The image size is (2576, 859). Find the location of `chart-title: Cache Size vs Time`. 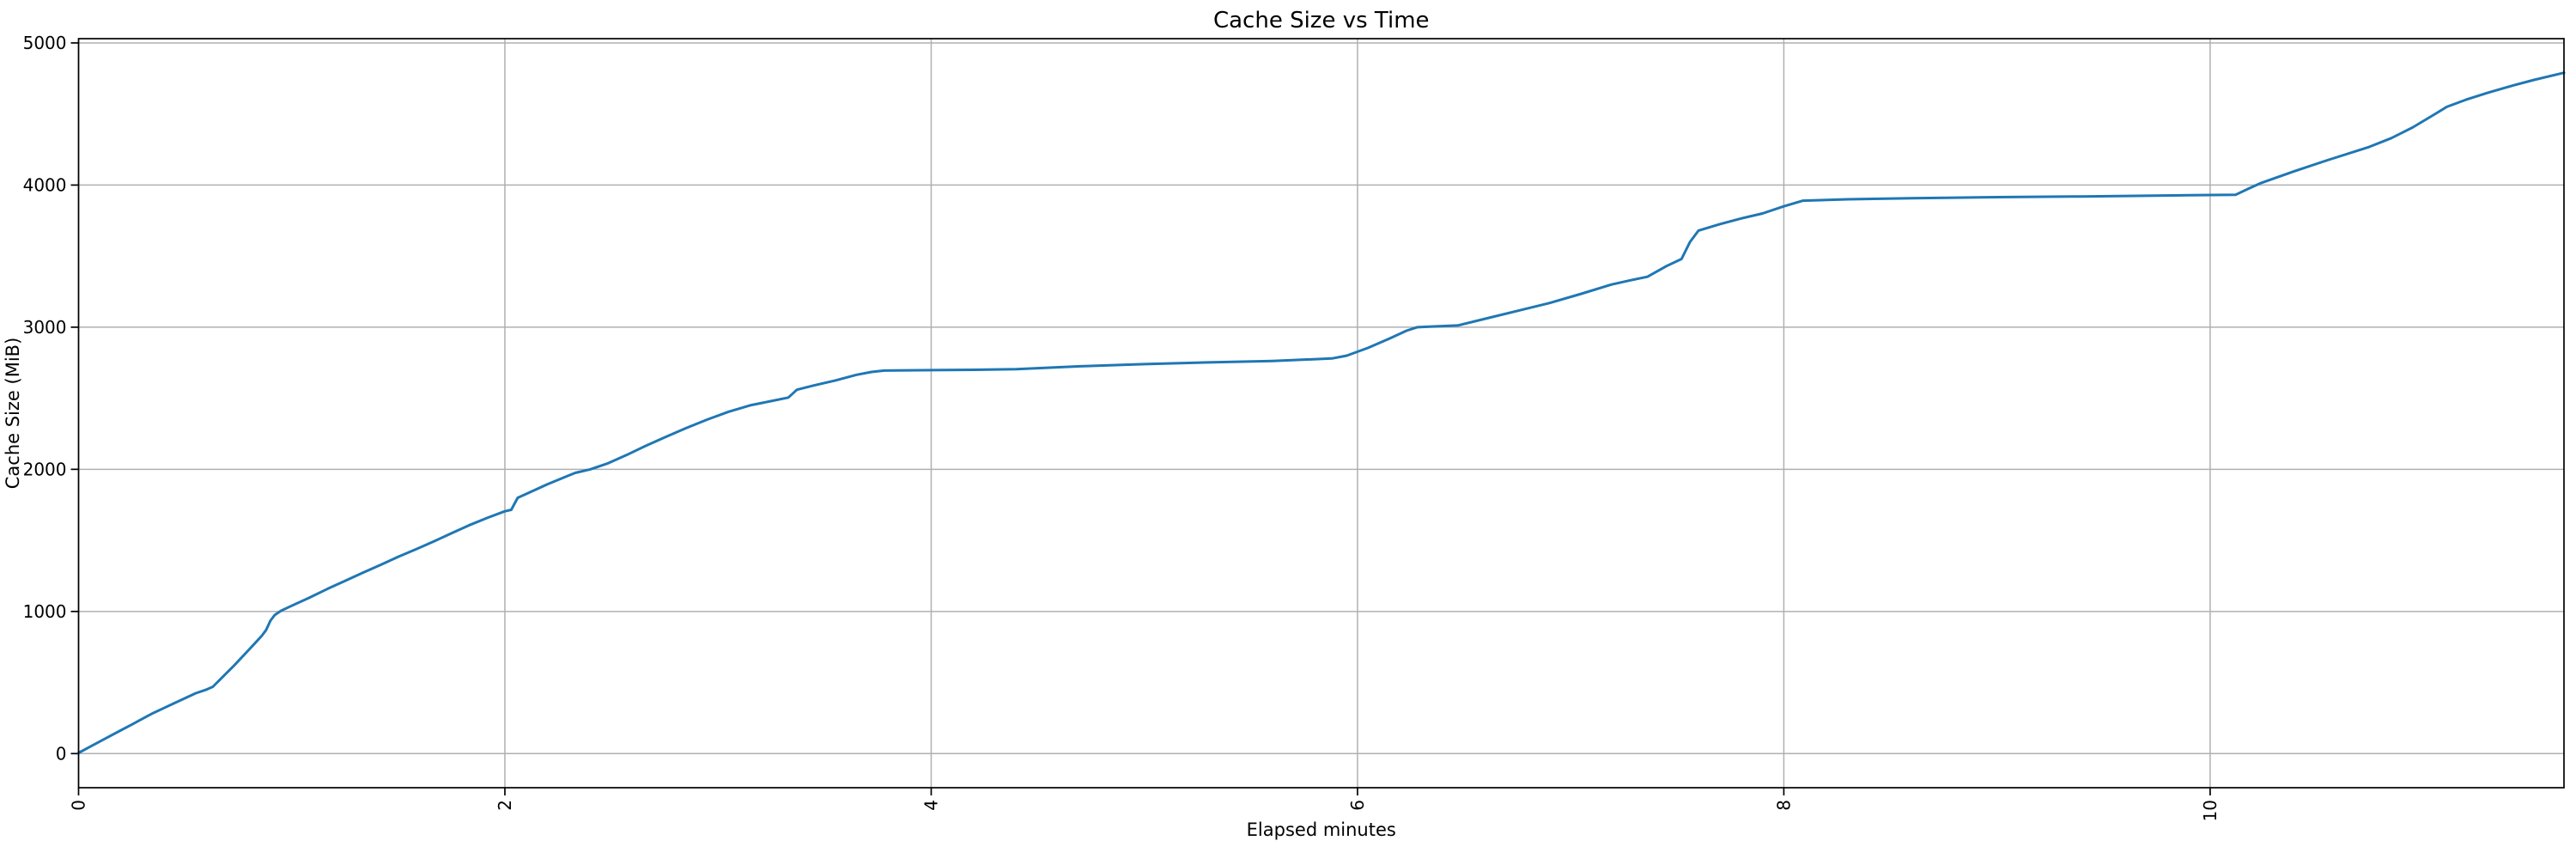

chart-title: Cache Size vs Time is located at coordinates (1321, 21).